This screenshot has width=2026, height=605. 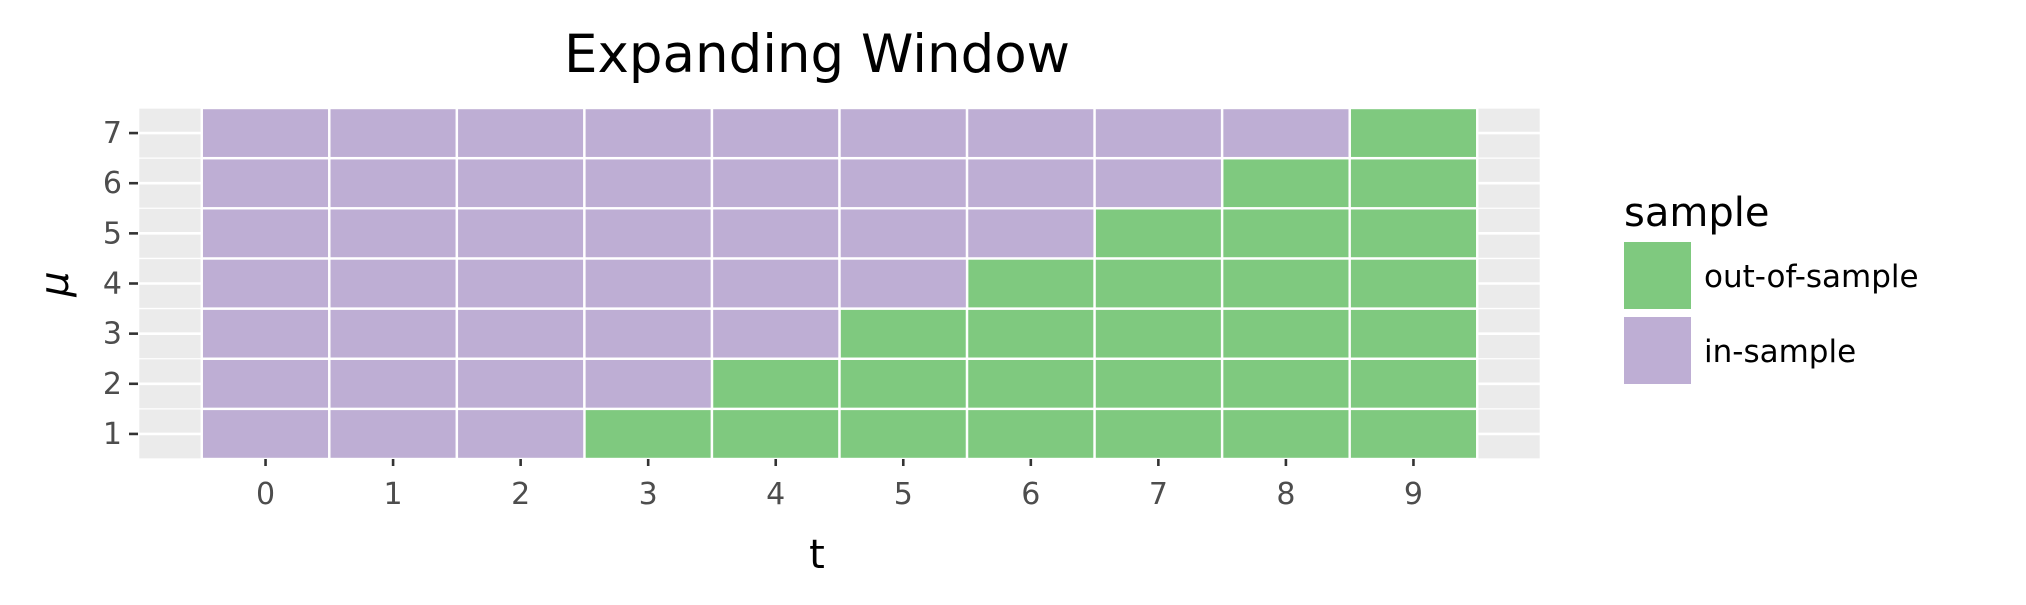 I want to click on tile-out-of-sample-t8-mu4, so click(x=1285, y=283).